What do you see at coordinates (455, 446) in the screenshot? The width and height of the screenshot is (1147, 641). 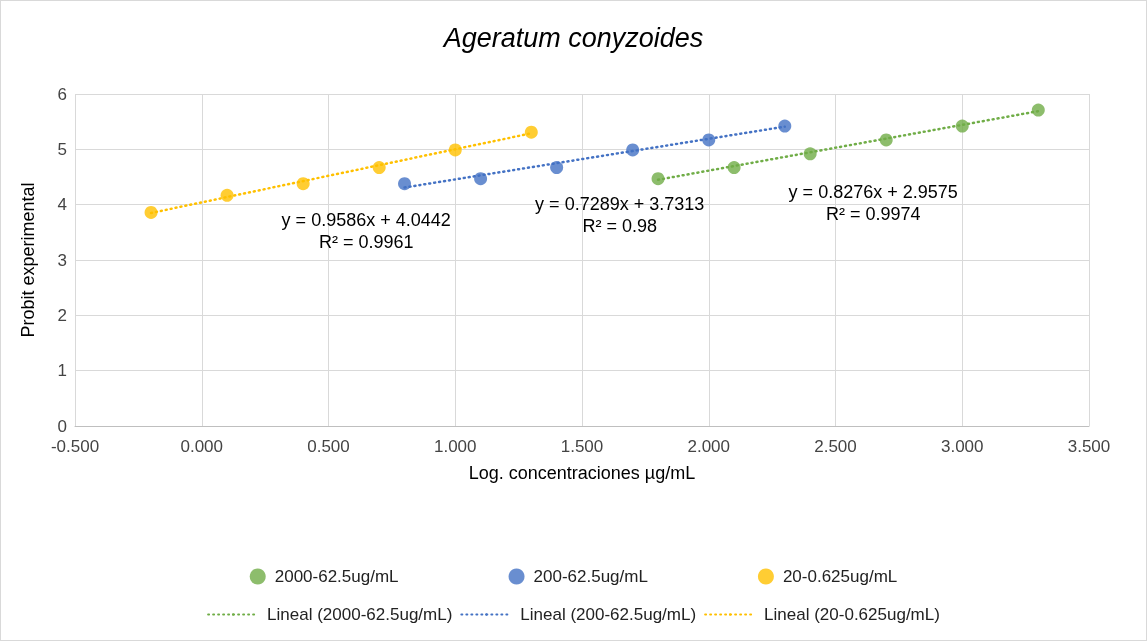 I see `x-tick-label: 1.000` at bounding box center [455, 446].